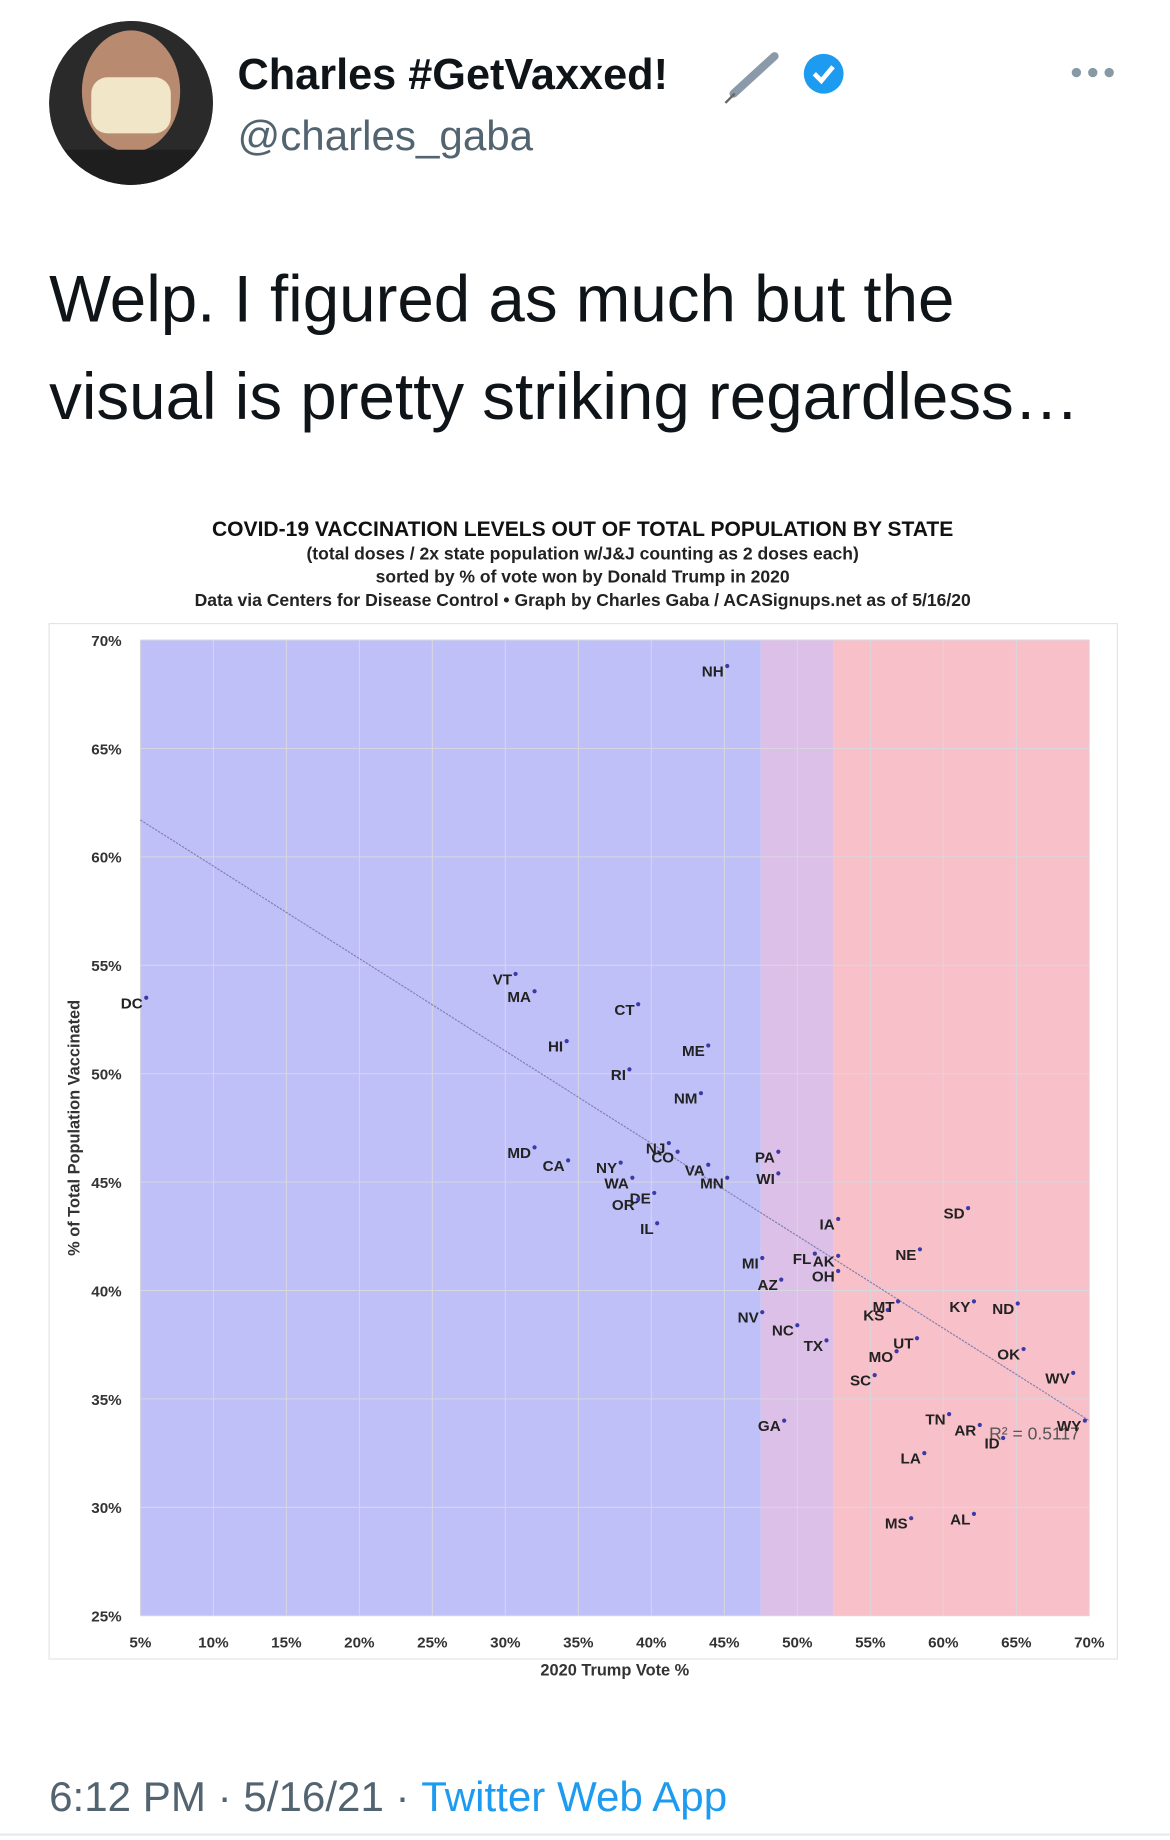 Image resolution: width=1170 pixels, height=1840 pixels. Describe the element at coordinates (624, 1010) in the screenshot. I see `point-label: CT` at that location.